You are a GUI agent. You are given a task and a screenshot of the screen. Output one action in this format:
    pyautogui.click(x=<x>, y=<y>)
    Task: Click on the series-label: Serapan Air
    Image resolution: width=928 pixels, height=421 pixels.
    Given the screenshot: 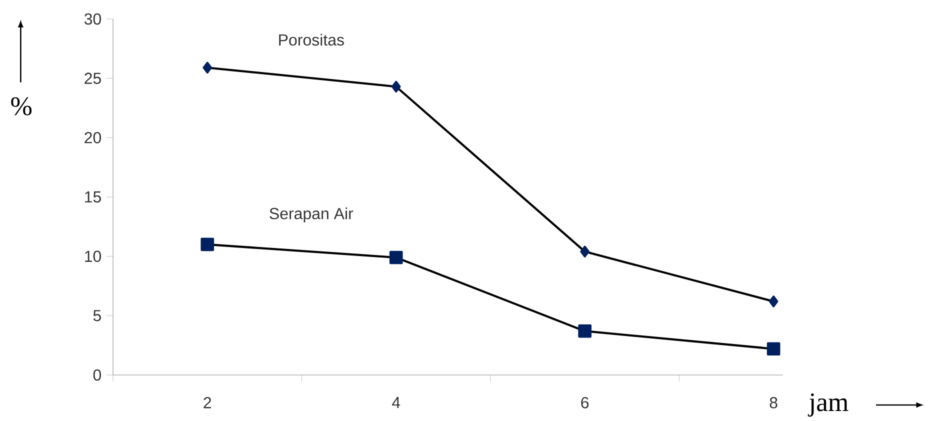 What is the action you would take?
    pyautogui.click(x=312, y=215)
    